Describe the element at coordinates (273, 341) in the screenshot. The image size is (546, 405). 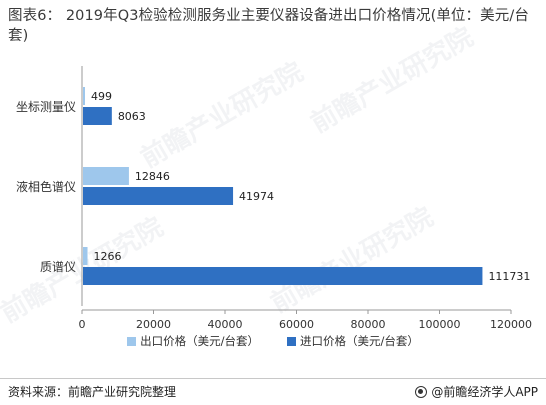
I see `chart-legend: 出口价格（美元/台套） 进口价格（美元/台套）` at that location.